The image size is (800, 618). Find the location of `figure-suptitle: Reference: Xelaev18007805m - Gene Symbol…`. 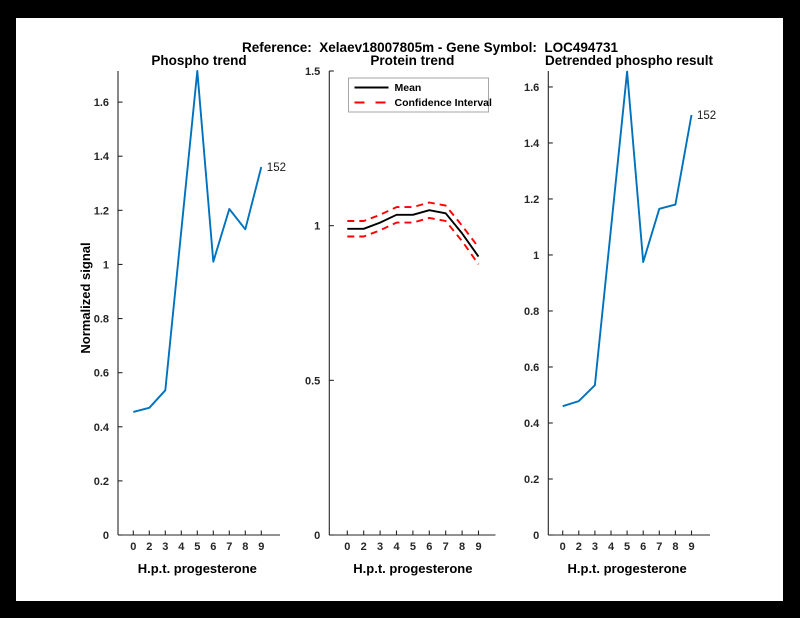

figure-suptitle: Reference: Xelaev18007805m - Gene Symbol… is located at coordinates (430, 47).